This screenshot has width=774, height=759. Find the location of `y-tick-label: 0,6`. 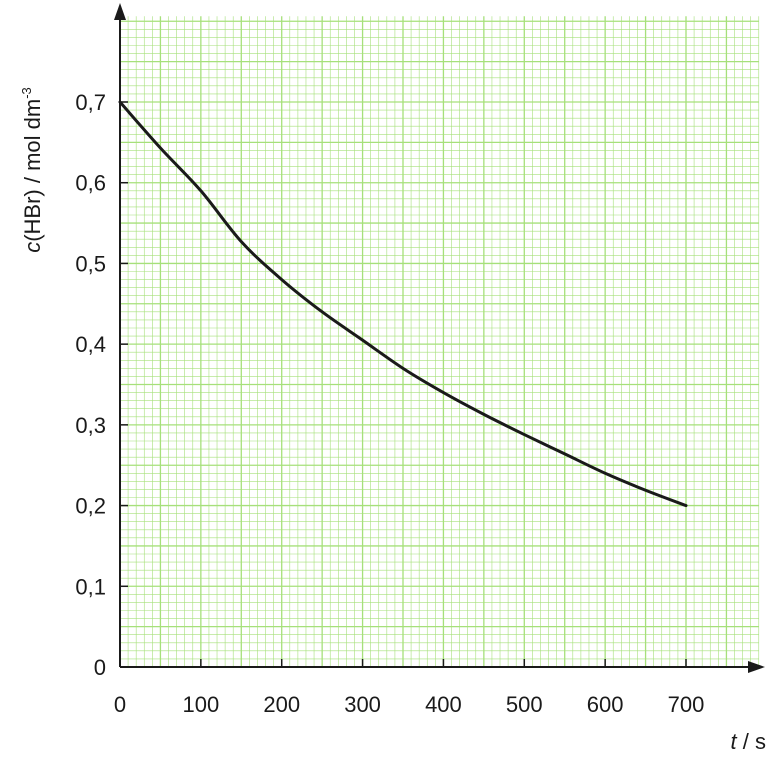

y-tick-label: 0,6 is located at coordinates (90, 183).